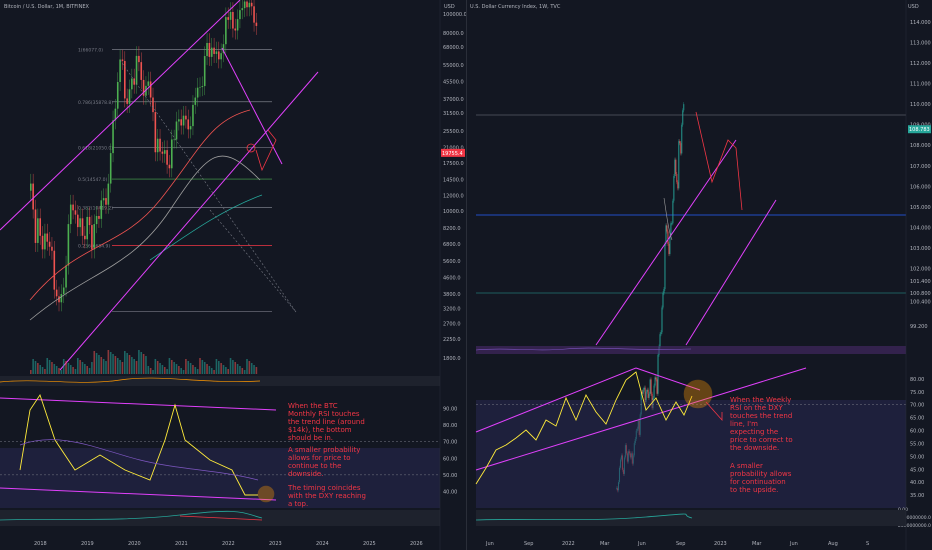 This screenshot has height=550, width=932. Describe the element at coordinates (917, 483) in the screenshot. I see `dxy-rsi-y-tick: 40.00` at that location.